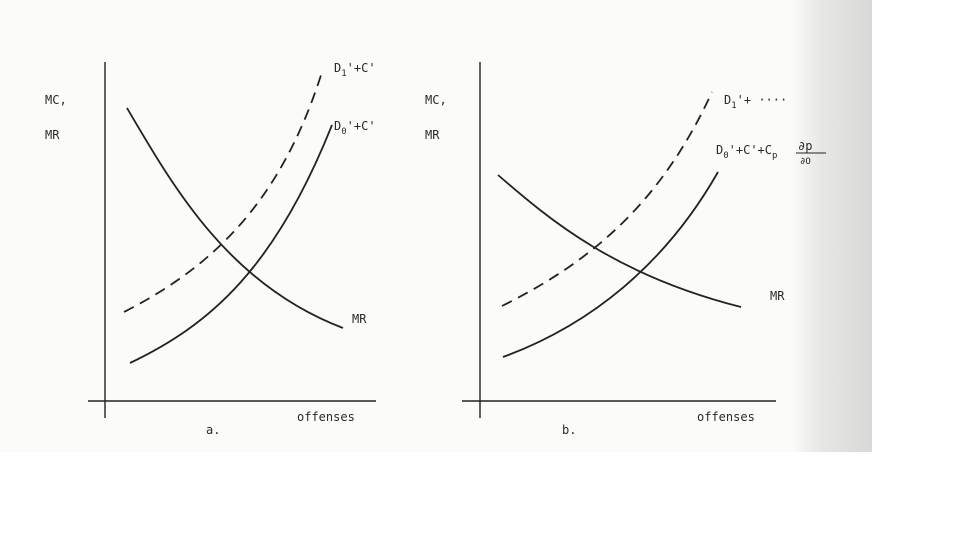 The height and width of the screenshot is (540, 960). I want to click on panel-b-d0-curve, so click(610, 264).